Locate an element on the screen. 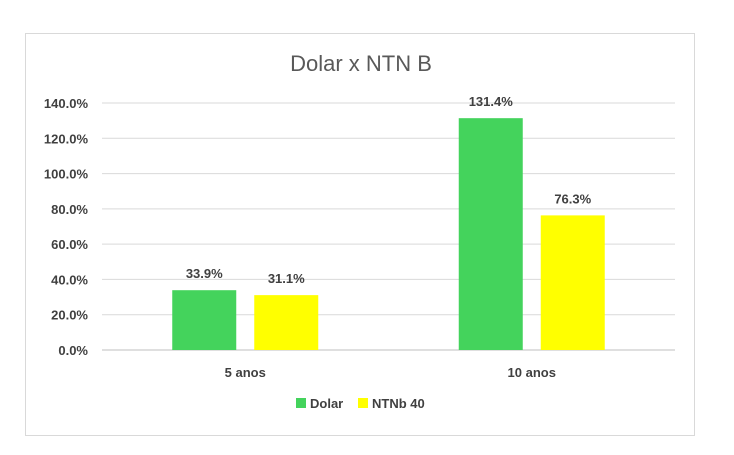 This screenshot has height=455, width=734. x-category-label: 10 anos is located at coordinates (532, 372).